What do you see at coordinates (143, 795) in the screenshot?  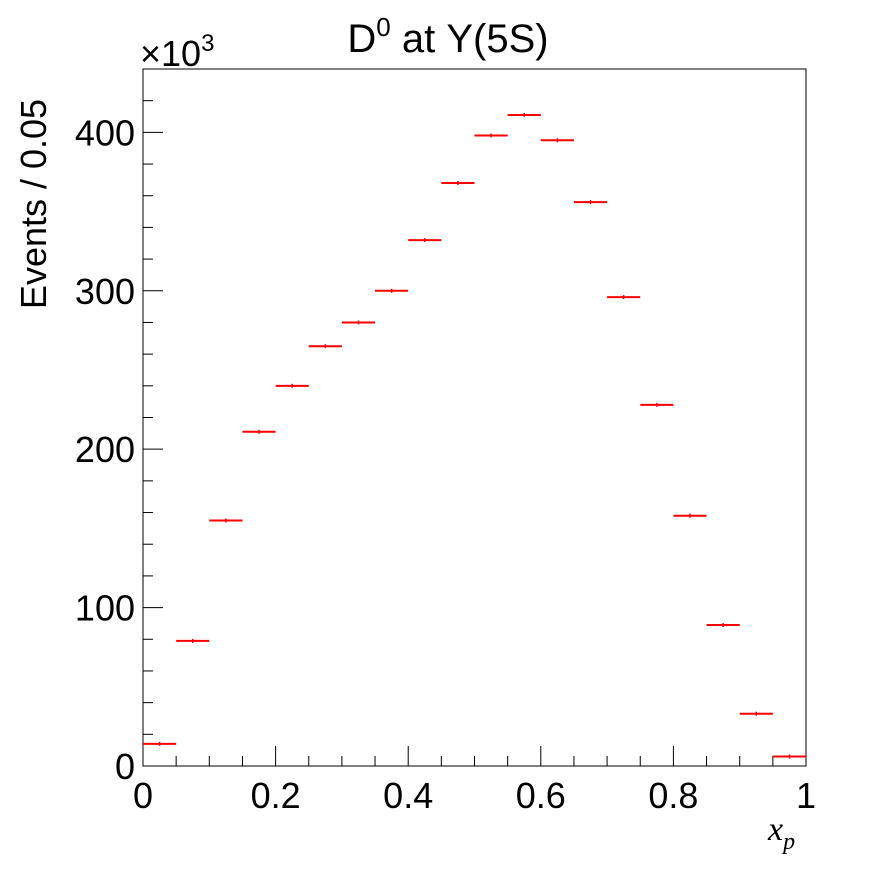 I see `x-tick-label: 0` at bounding box center [143, 795].